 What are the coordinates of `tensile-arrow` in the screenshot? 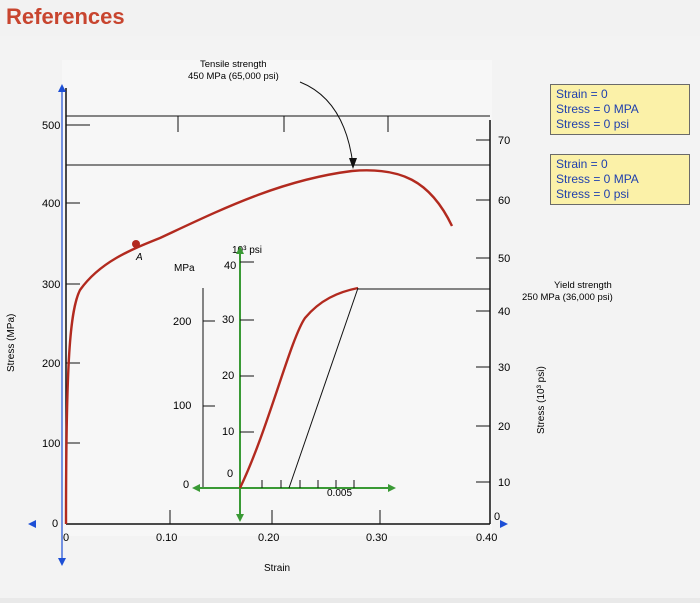 It's located at (326, 123).